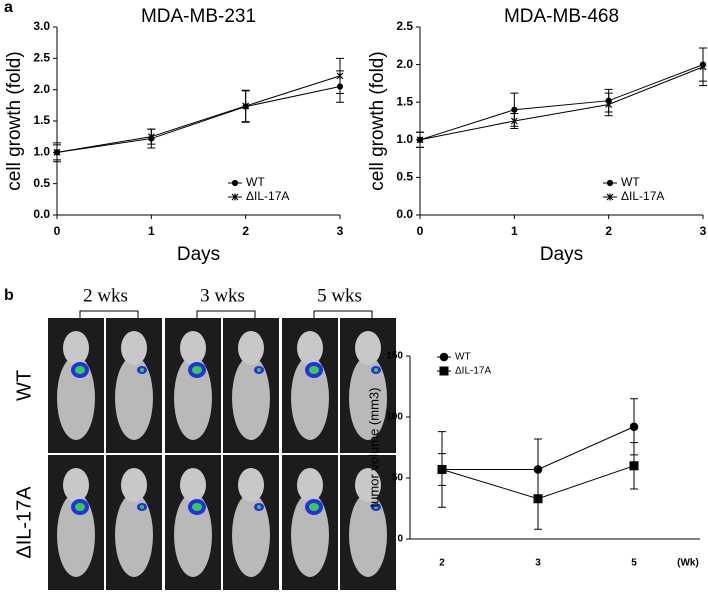 The height and width of the screenshot is (594, 708). I want to click on y-tick-label: 0, so click(400, 539).